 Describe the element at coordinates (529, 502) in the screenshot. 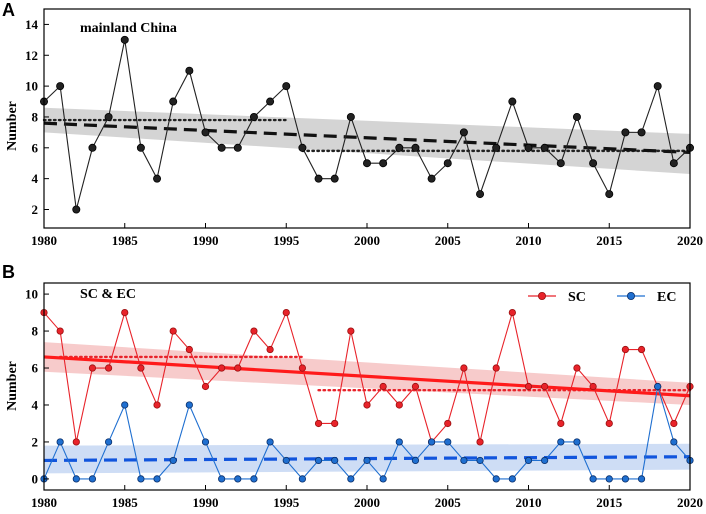

I see `x-tick-label: 2010` at that location.